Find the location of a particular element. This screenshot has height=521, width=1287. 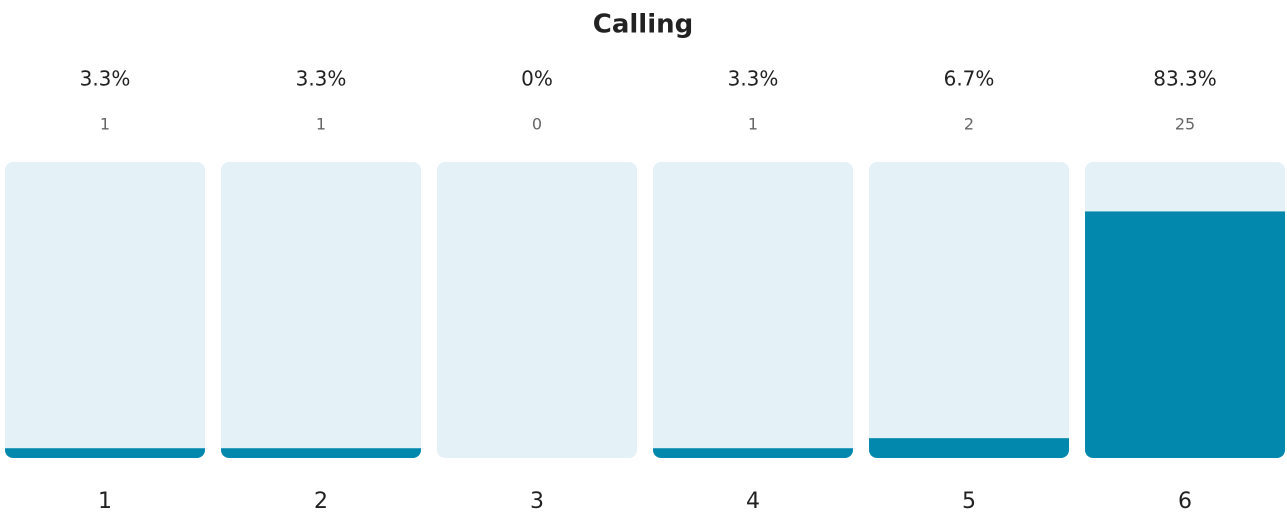

value-label: 0% is located at coordinates (537, 79).